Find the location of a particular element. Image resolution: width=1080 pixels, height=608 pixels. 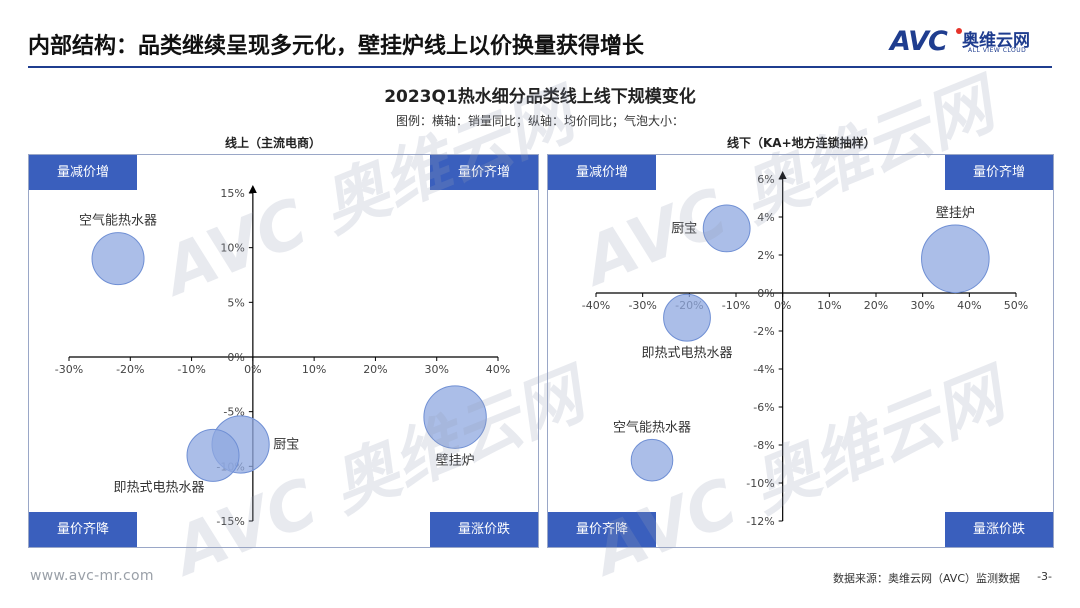

logo-cn-text: 奥维云网 is located at coordinates (996, 41).